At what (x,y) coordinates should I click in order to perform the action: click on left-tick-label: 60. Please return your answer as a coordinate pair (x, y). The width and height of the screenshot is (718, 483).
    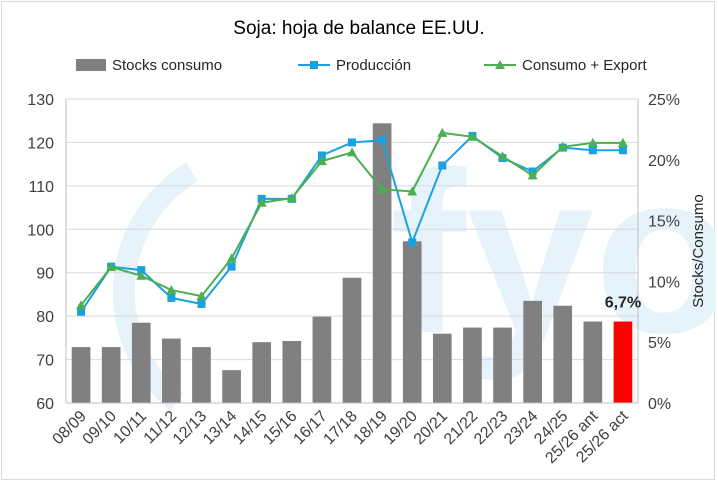
    Looking at the image, I should click on (45, 404).